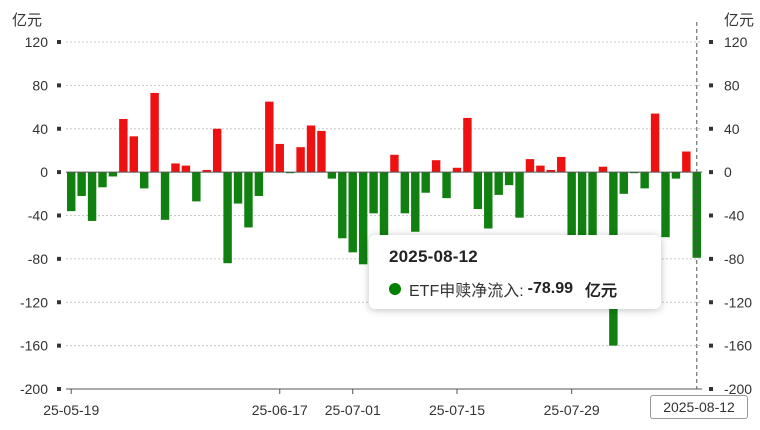  I want to click on y-tick-label-left: -200, so click(34, 389).